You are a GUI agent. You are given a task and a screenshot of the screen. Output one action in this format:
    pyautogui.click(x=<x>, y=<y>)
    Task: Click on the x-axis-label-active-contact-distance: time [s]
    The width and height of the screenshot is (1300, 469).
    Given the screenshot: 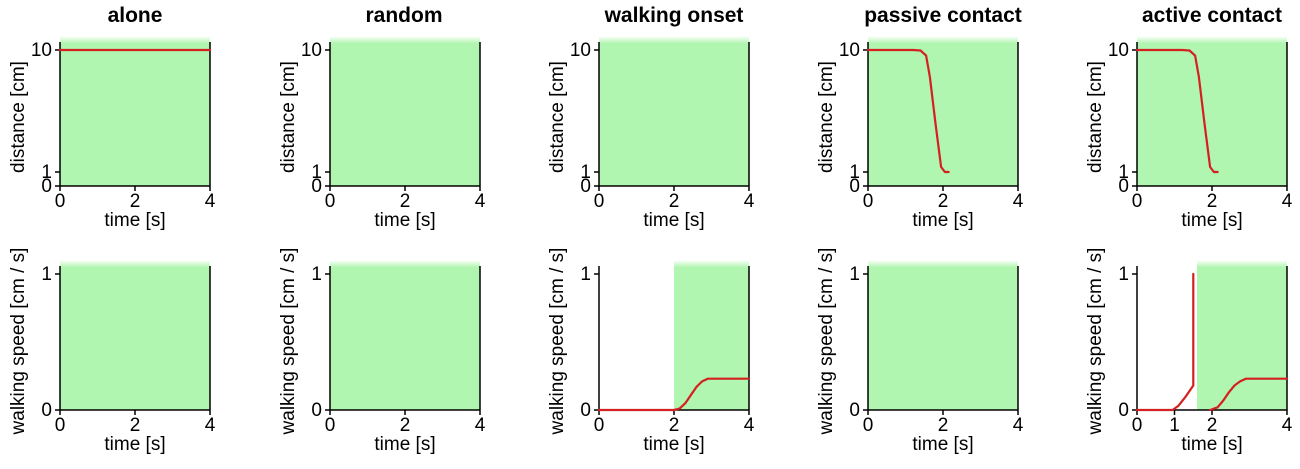 What is the action you would take?
    pyautogui.click(x=1211, y=220)
    